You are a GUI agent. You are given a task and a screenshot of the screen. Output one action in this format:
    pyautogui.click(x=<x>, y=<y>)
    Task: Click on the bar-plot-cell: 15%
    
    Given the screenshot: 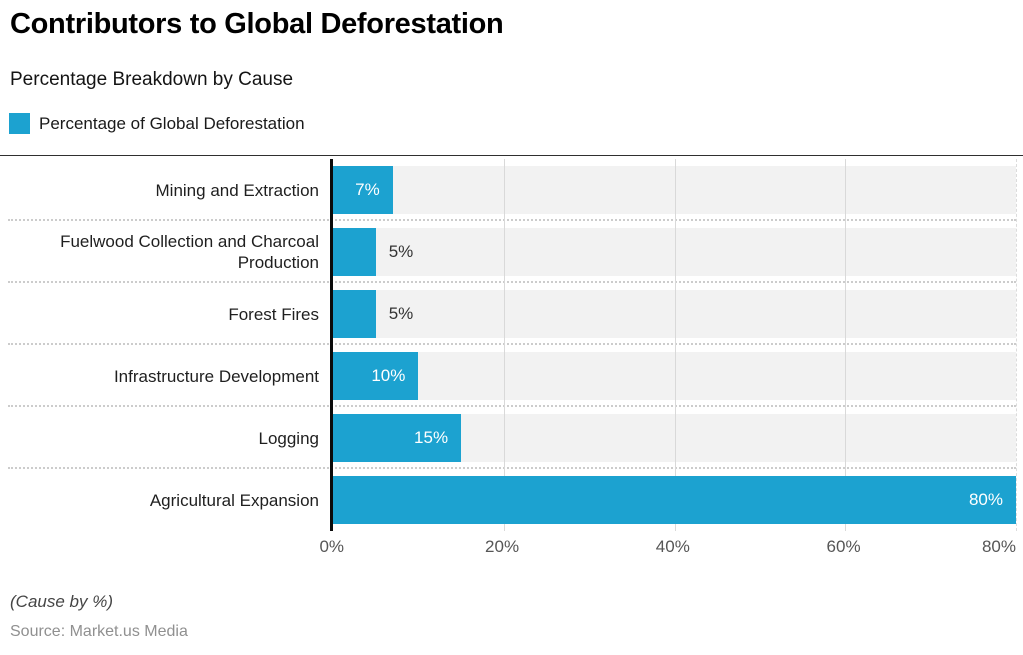 What is the action you would take?
    pyautogui.click(x=673, y=438)
    